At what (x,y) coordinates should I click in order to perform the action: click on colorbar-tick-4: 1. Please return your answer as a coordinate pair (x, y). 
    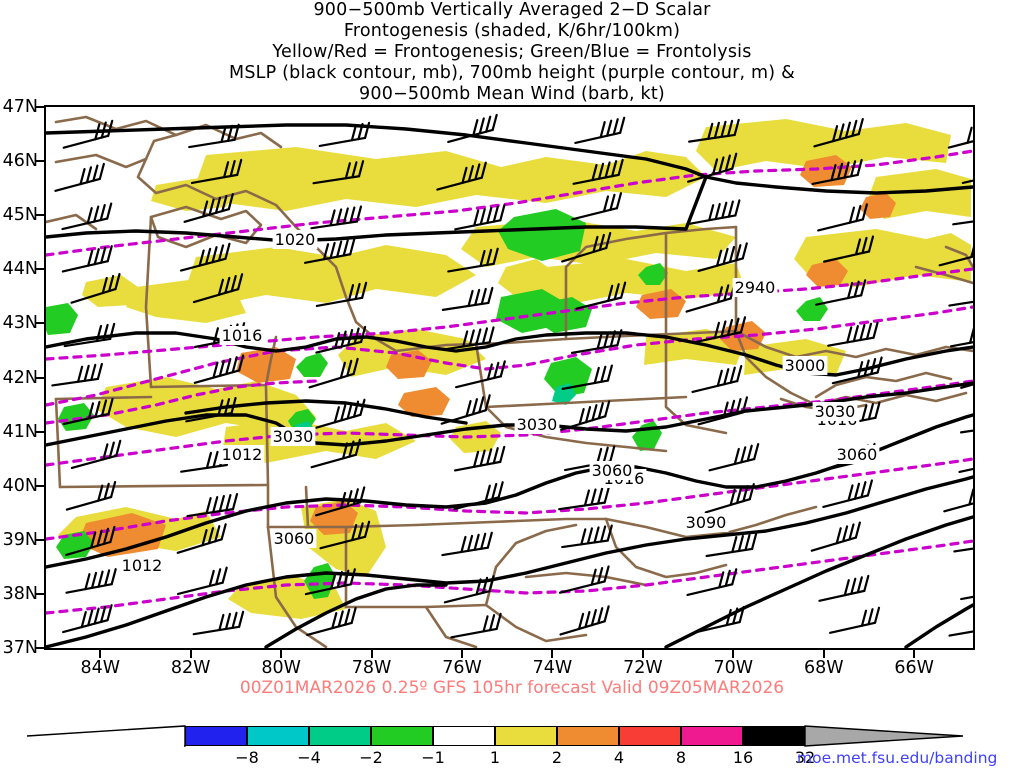
    Looking at the image, I should click on (495, 757).